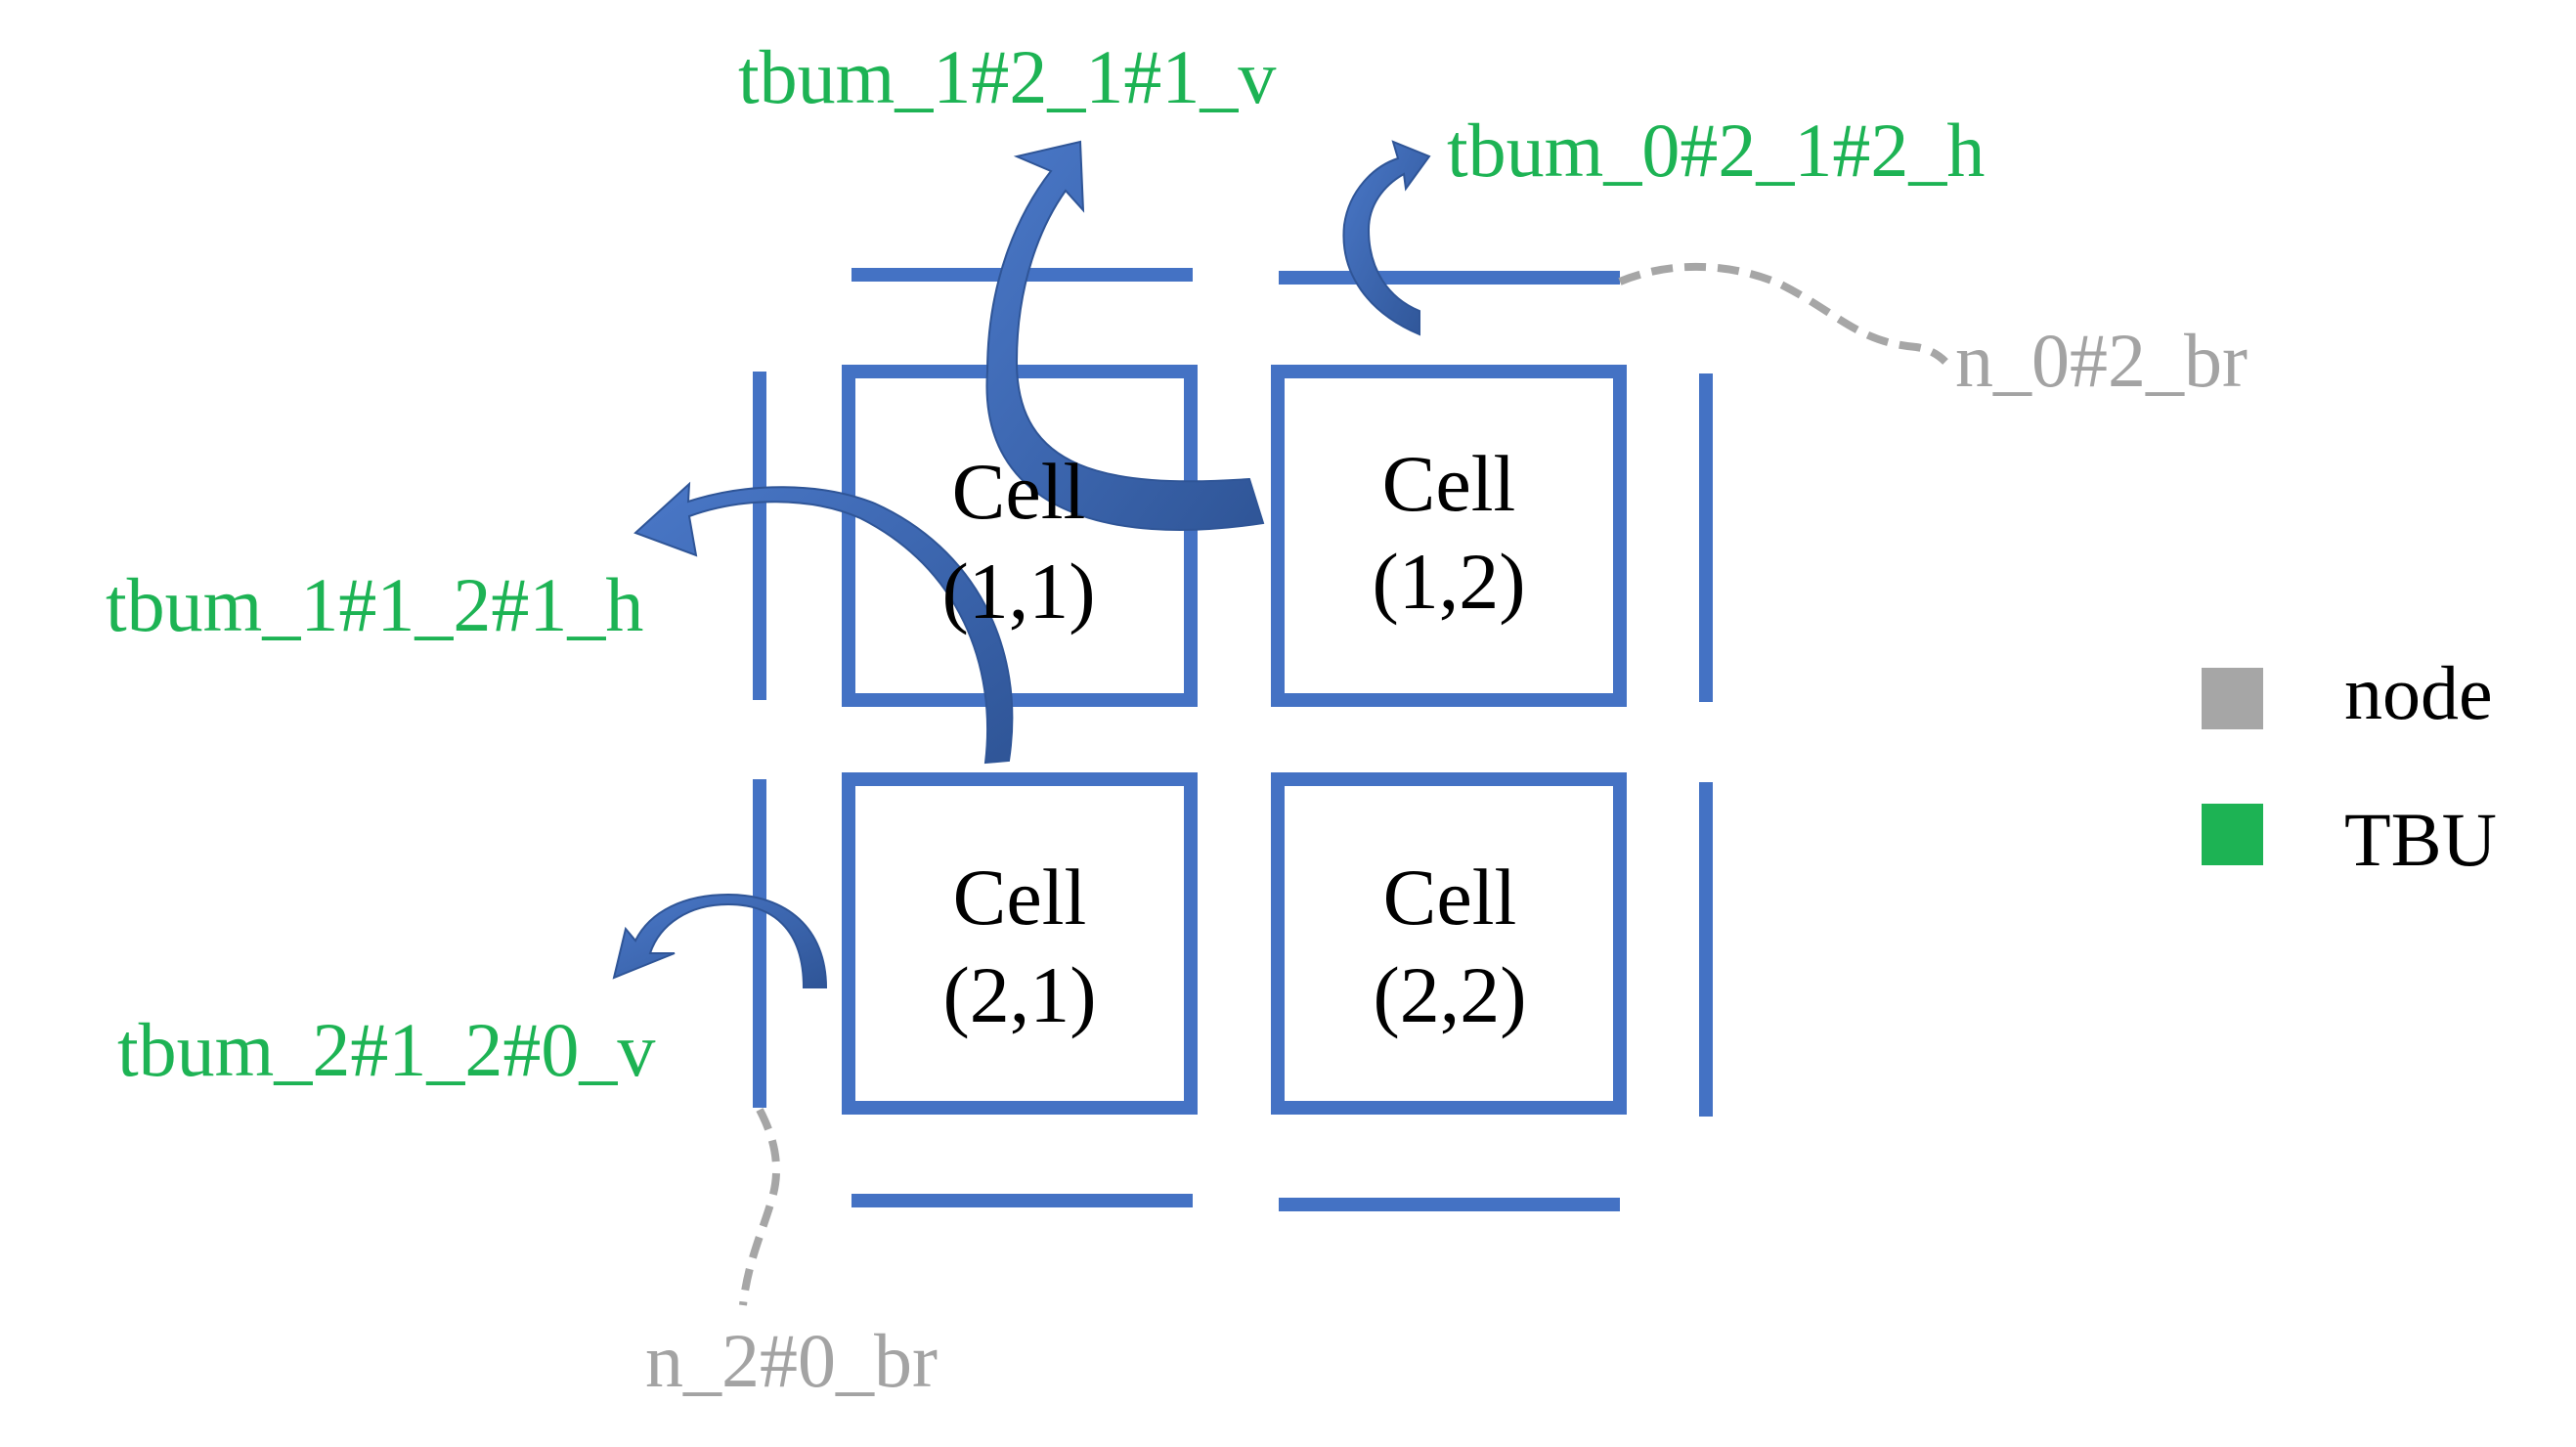  What do you see at coordinates (1019, 994) in the screenshot?
I see `cell-2-1-coords: (2,1)` at bounding box center [1019, 994].